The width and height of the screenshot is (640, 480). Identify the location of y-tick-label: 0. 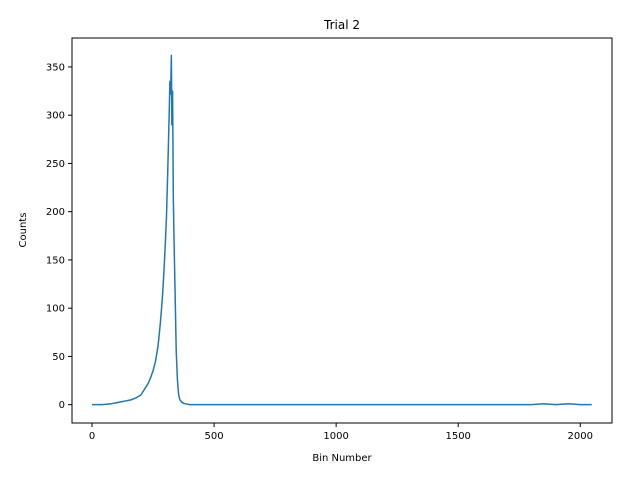
(62, 405).